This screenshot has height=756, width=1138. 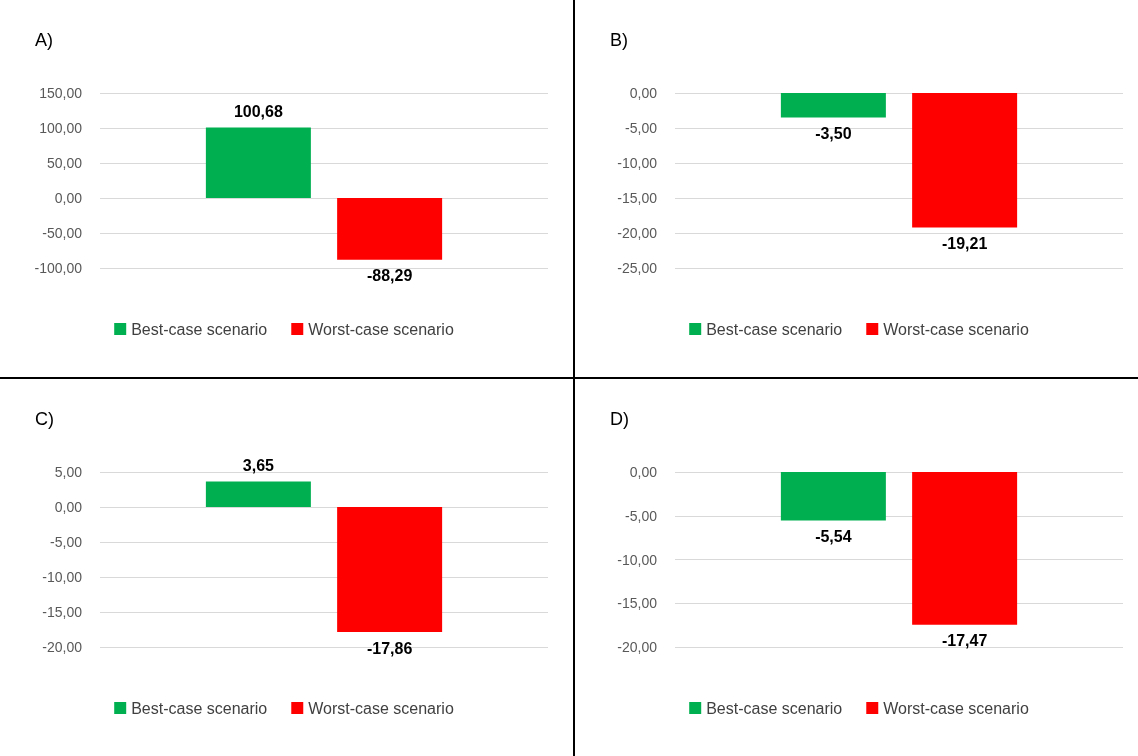 What do you see at coordinates (619, 419) in the screenshot?
I see `chart-title: D)` at bounding box center [619, 419].